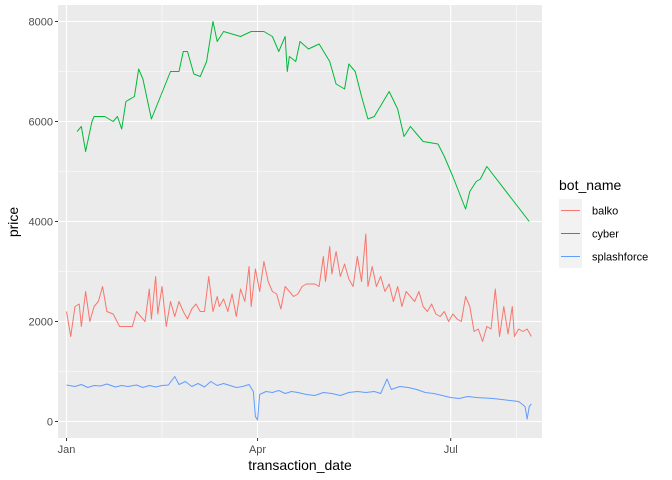  I want to click on legend-label-balko: balko, so click(605, 212).